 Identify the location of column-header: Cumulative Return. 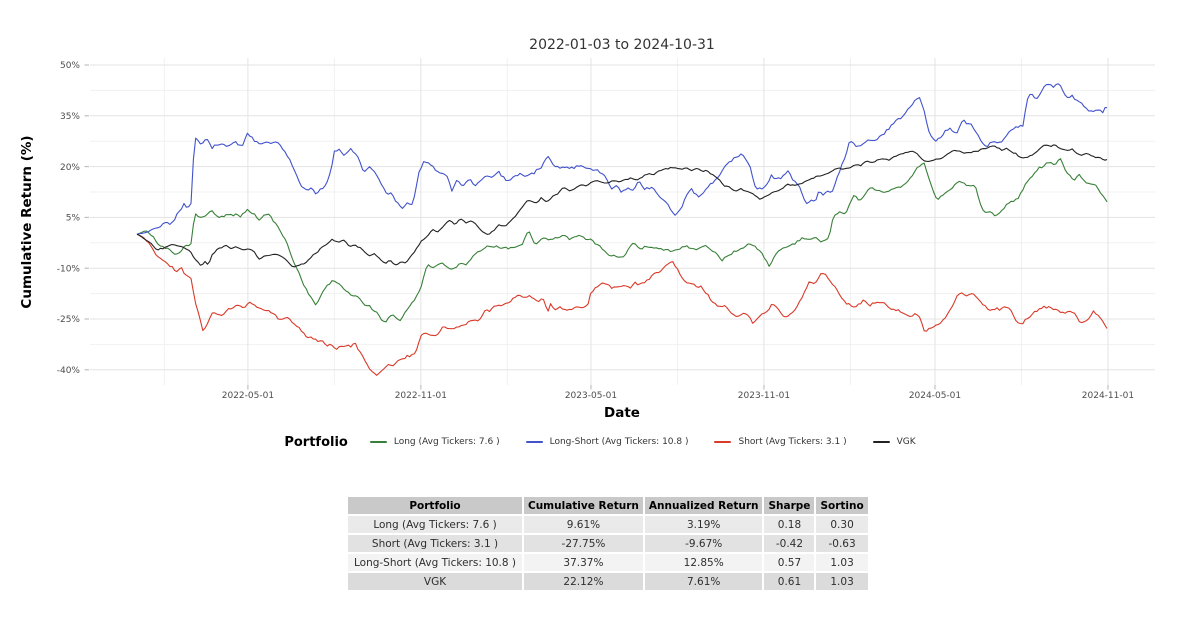
(583, 505).